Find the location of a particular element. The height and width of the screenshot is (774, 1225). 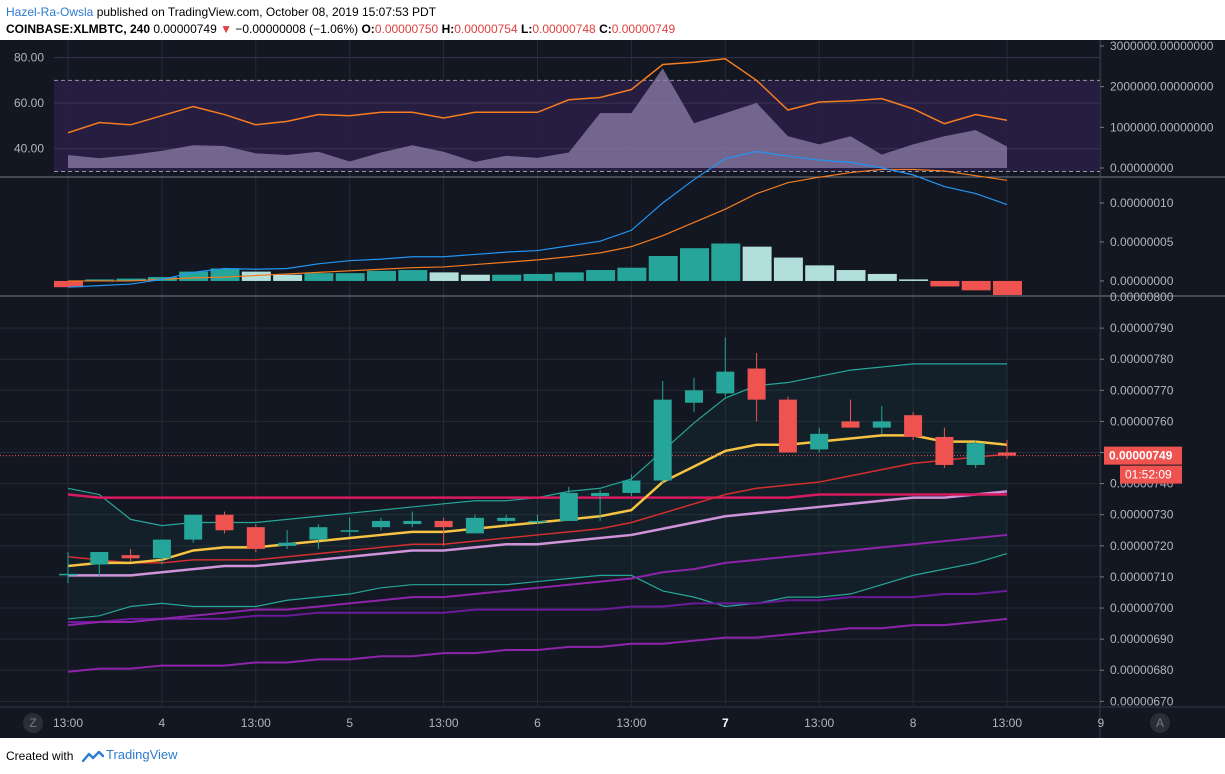

volume-area is located at coordinates (537, 118).